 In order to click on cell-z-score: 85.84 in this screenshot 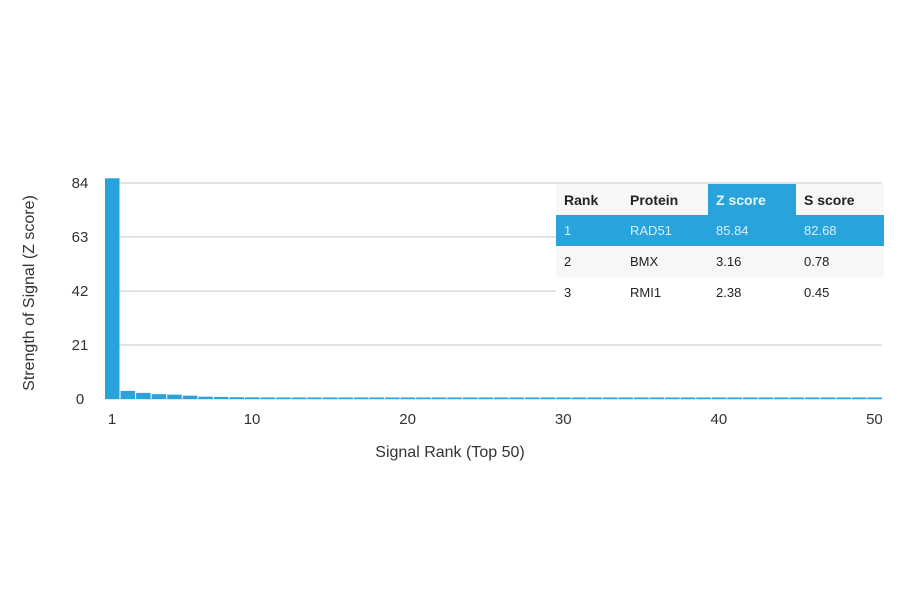, I will do `click(752, 230)`.